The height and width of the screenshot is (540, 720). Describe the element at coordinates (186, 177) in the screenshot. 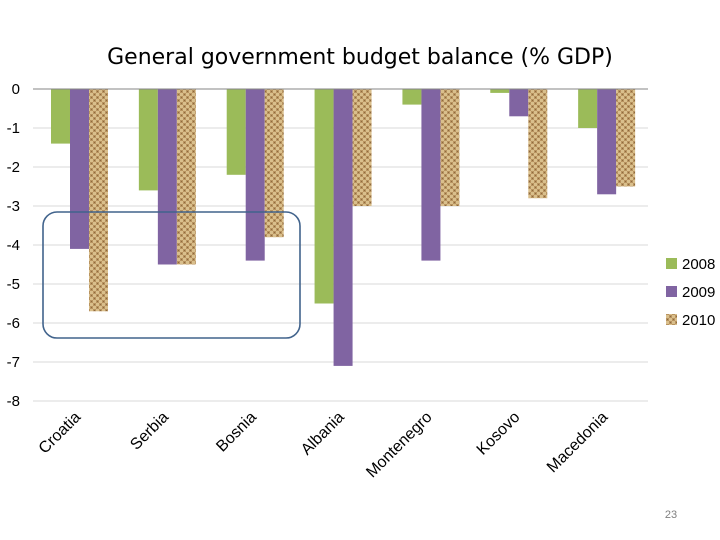

I see `bar-2010-serbia` at that location.